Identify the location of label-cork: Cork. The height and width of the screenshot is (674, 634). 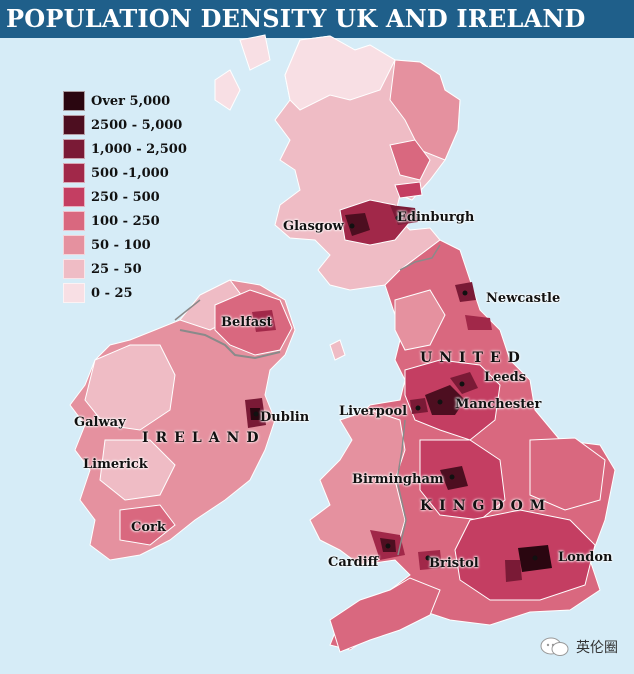
(148, 527).